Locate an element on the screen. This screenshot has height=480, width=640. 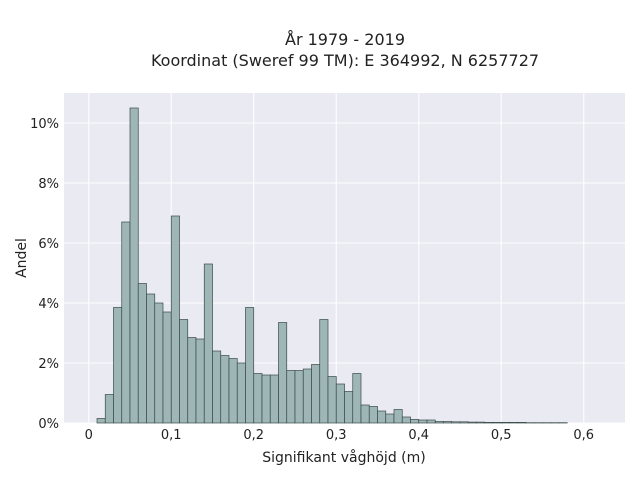
x-tick-label: 0,4 is located at coordinates (418, 435).